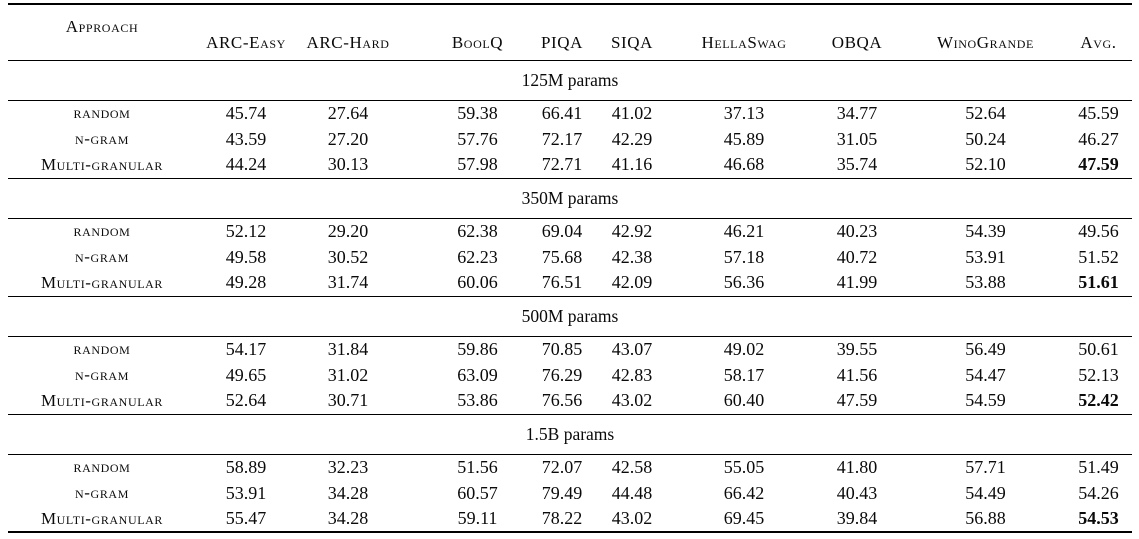 Image resolution: width=1139 pixels, height=539 pixels. Describe the element at coordinates (477, 374) in the screenshot. I see `value-cell: 63.09` at that location.